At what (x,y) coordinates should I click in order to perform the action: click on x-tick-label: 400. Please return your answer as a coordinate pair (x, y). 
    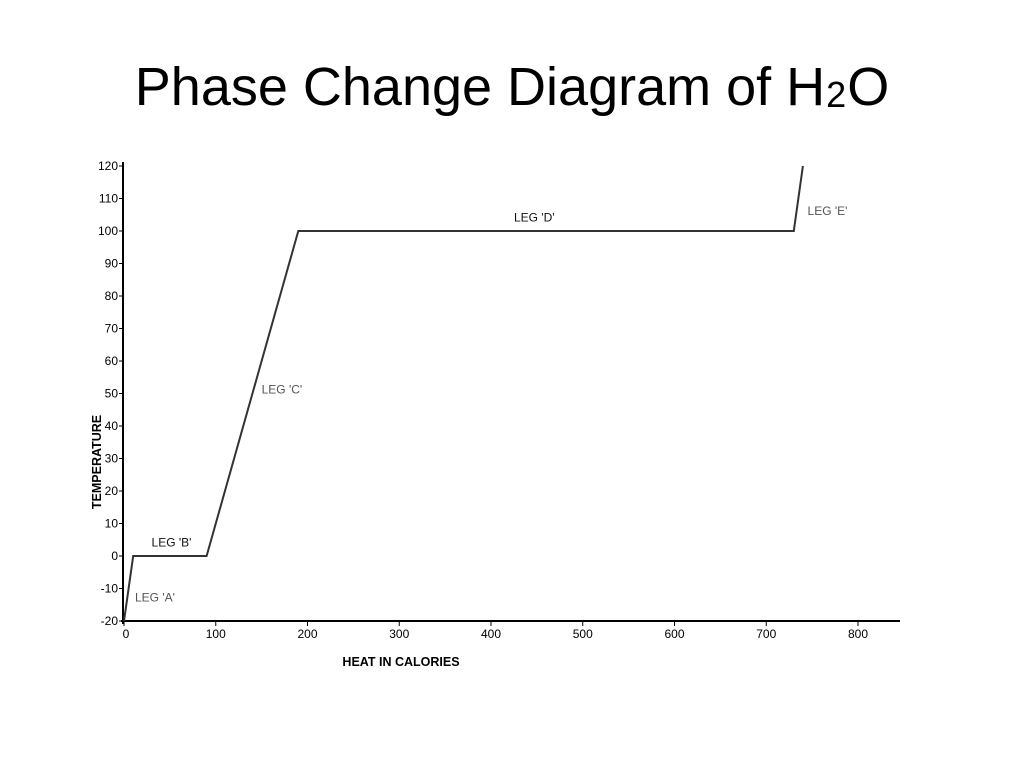
    Looking at the image, I should click on (491, 634).